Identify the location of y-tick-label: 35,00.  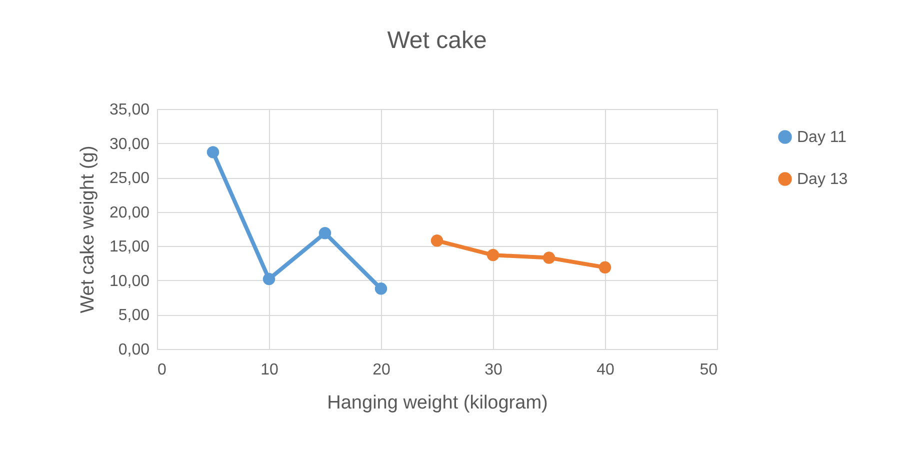
(129, 110).